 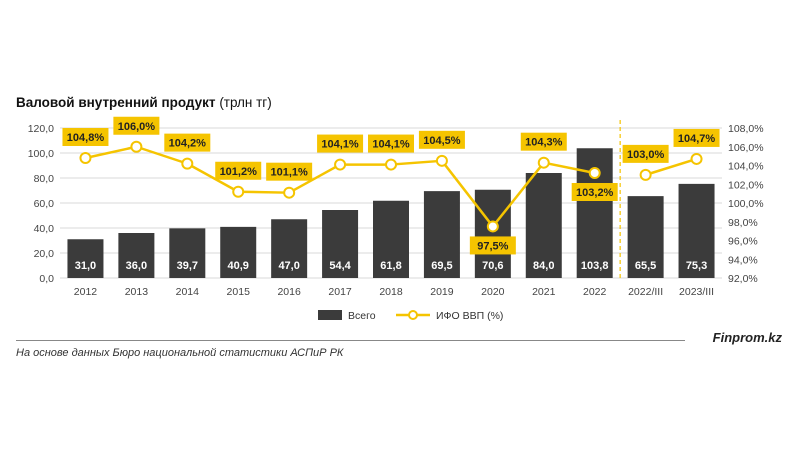 What do you see at coordinates (390, 266) in the screenshot?
I see `bar-value-label: 61,8` at bounding box center [390, 266].